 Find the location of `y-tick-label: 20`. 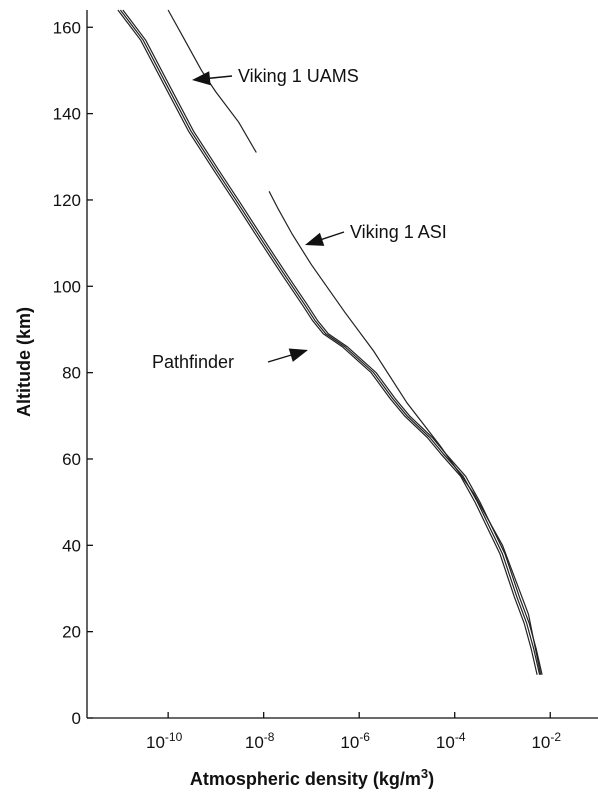

y-tick-label: 20 is located at coordinates (71, 632).